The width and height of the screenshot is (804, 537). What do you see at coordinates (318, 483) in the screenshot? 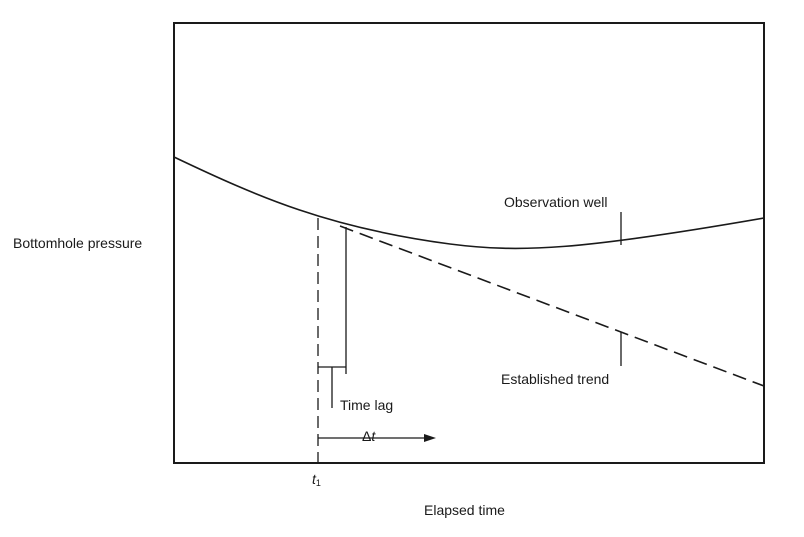
I see `t1-subscript: 1` at bounding box center [318, 483].